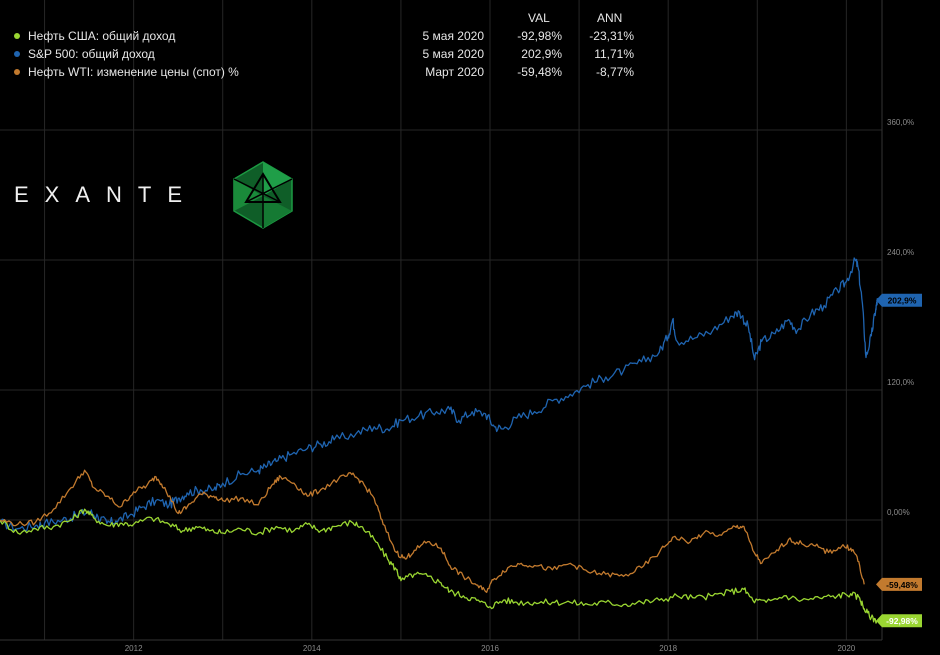  Describe the element at coordinates (134, 648) in the screenshot. I see `x-tick-label: 2012` at that location.